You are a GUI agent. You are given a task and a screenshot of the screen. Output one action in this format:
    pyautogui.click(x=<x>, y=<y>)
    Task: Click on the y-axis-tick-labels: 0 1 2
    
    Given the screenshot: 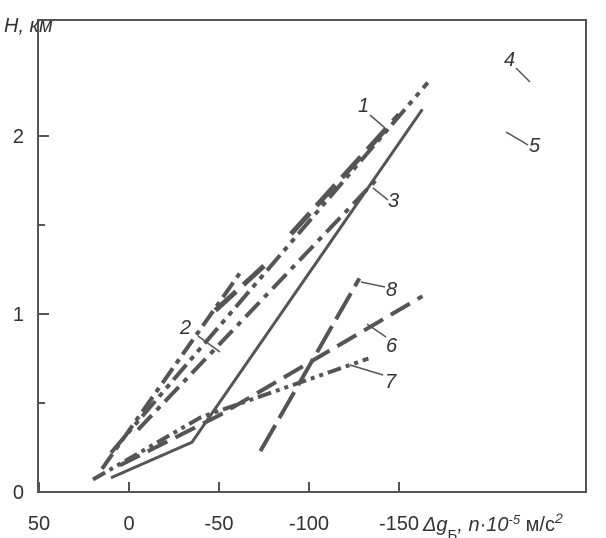 What is the action you would take?
    pyautogui.click(x=18, y=315)
    